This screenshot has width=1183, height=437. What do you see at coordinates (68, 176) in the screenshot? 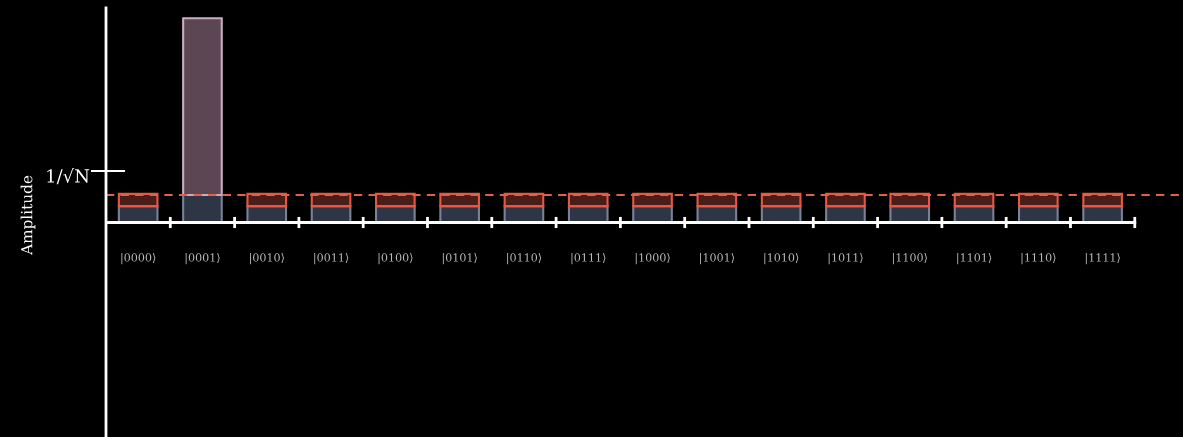
I see `text: 1/√N` at bounding box center [68, 176].